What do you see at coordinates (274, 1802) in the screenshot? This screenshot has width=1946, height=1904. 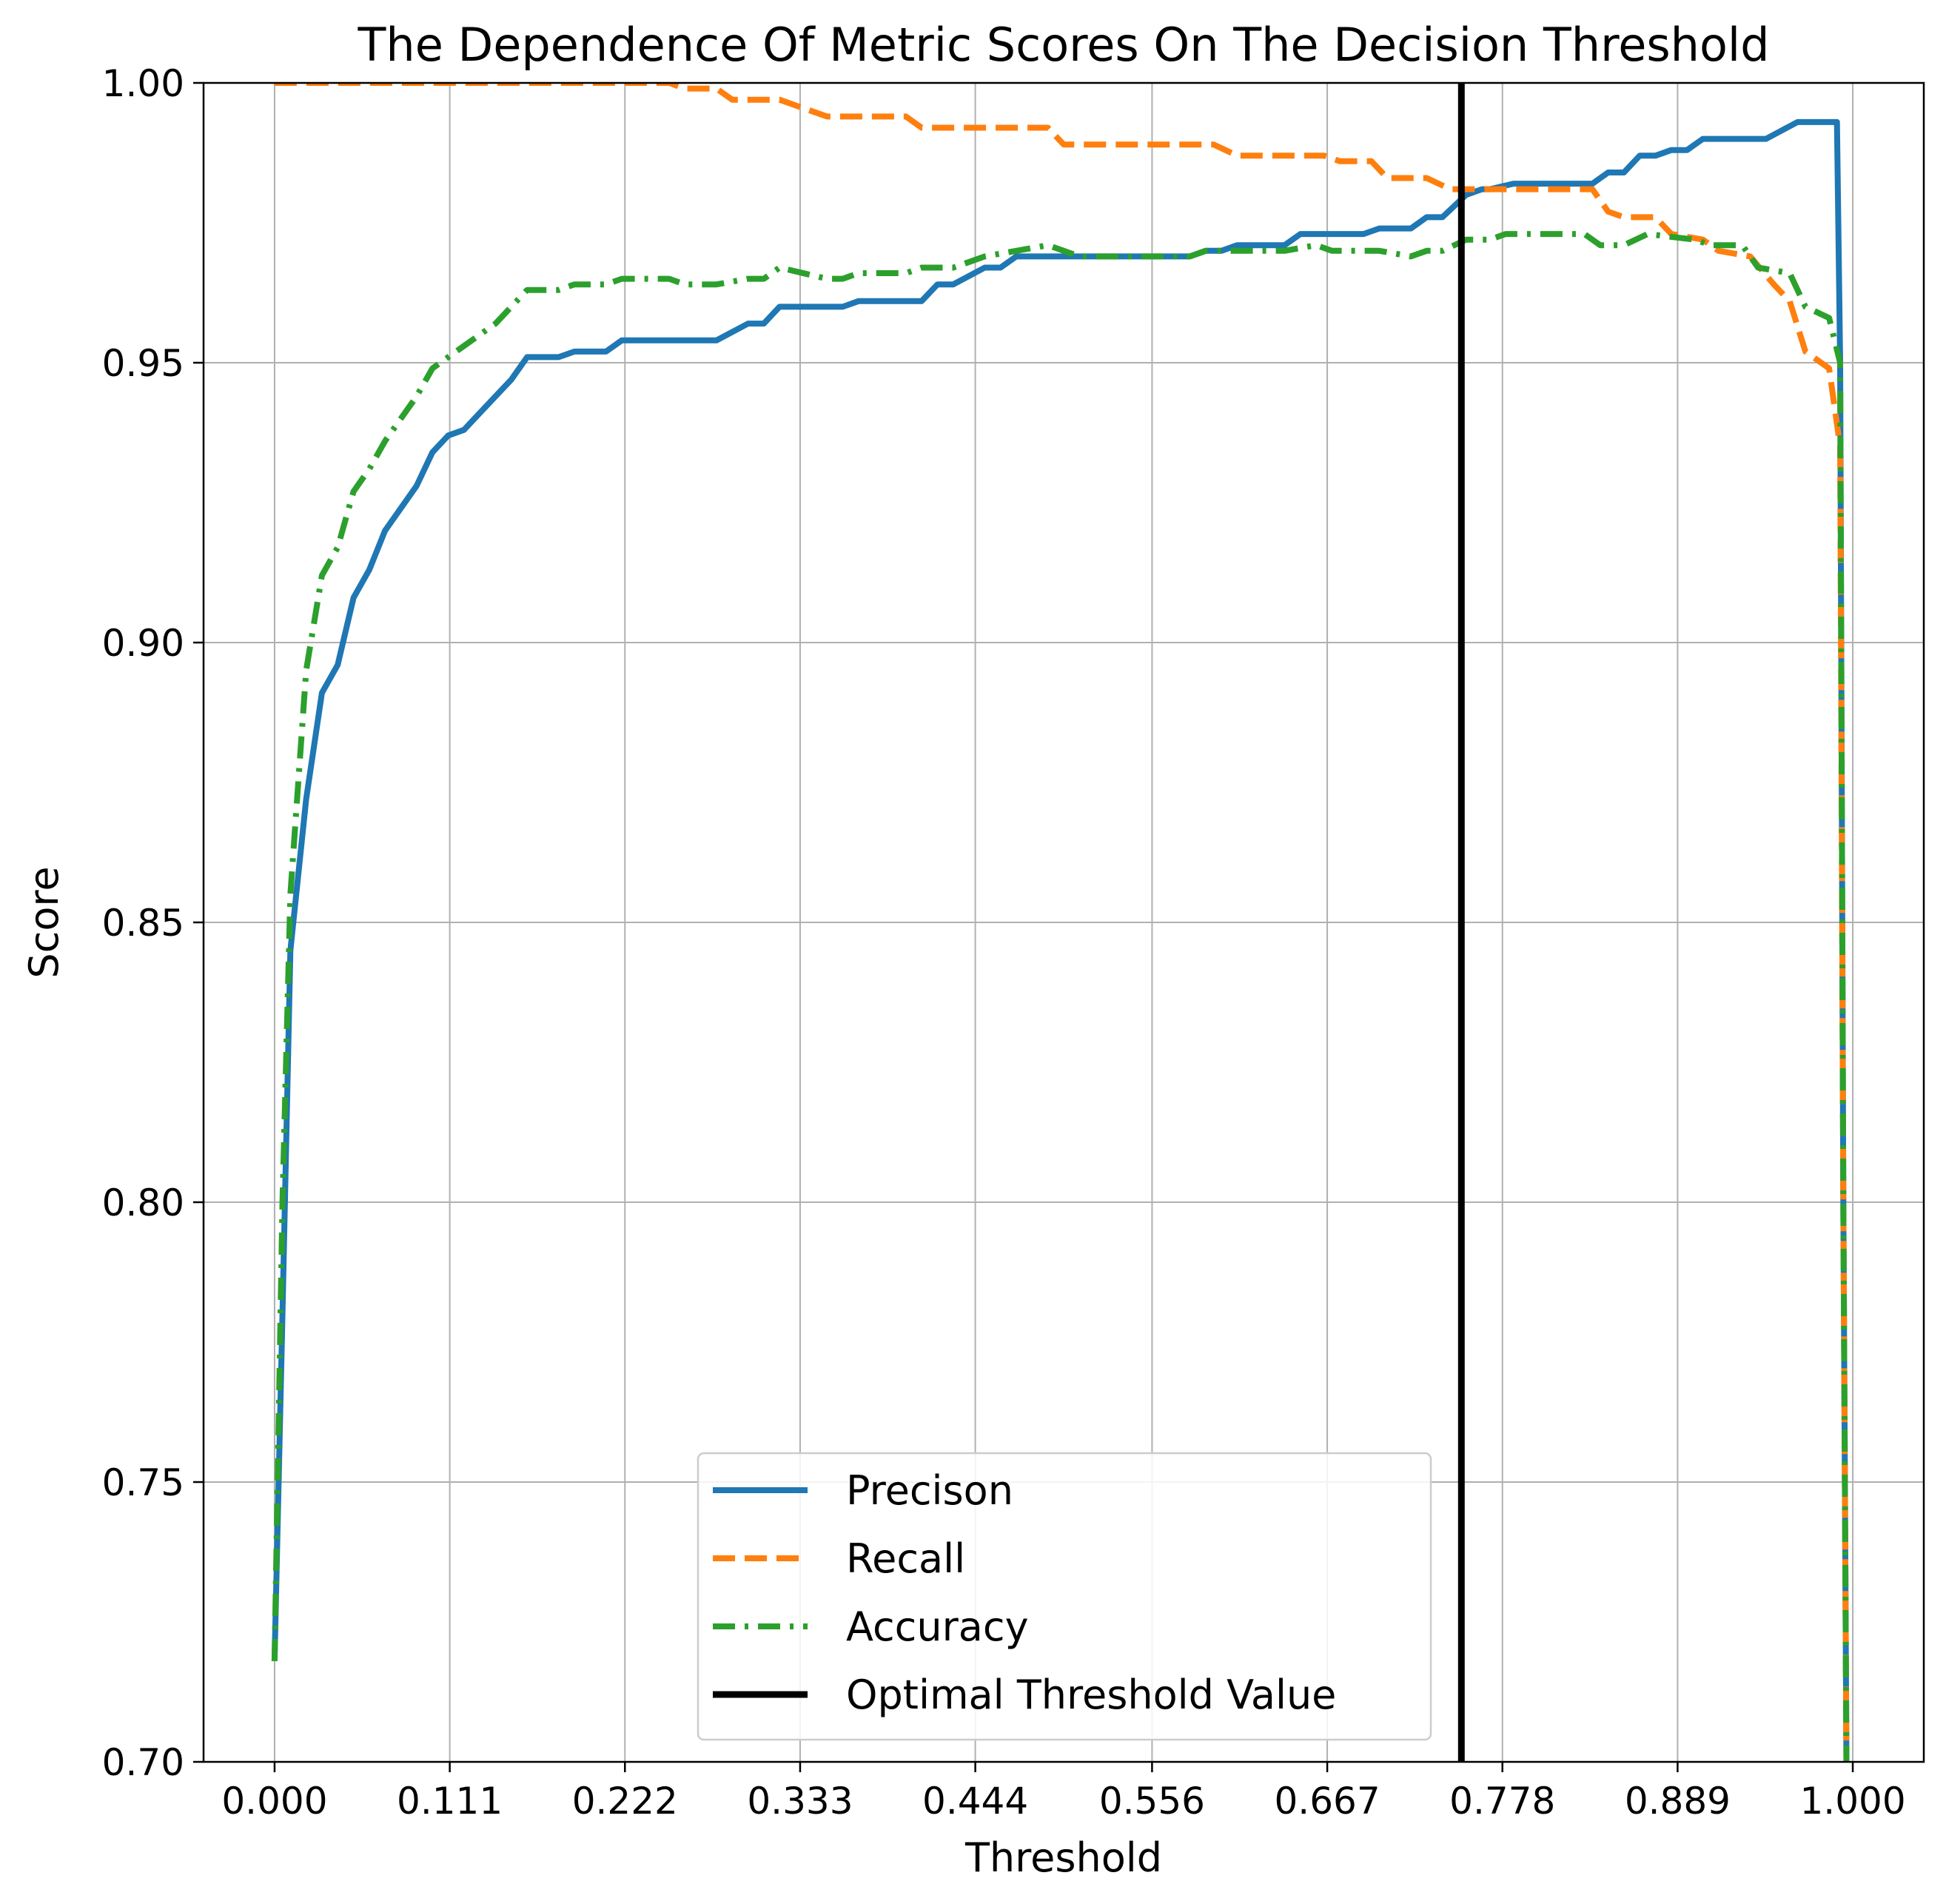 I see `x-tick-label: 0.000` at bounding box center [274, 1802].